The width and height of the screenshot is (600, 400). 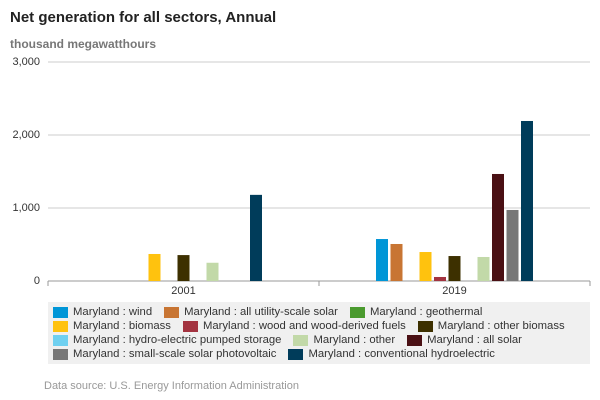 What do you see at coordinates (26, 208) in the screenshot?
I see `y-tick-label: 1,000` at bounding box center [26, 208].